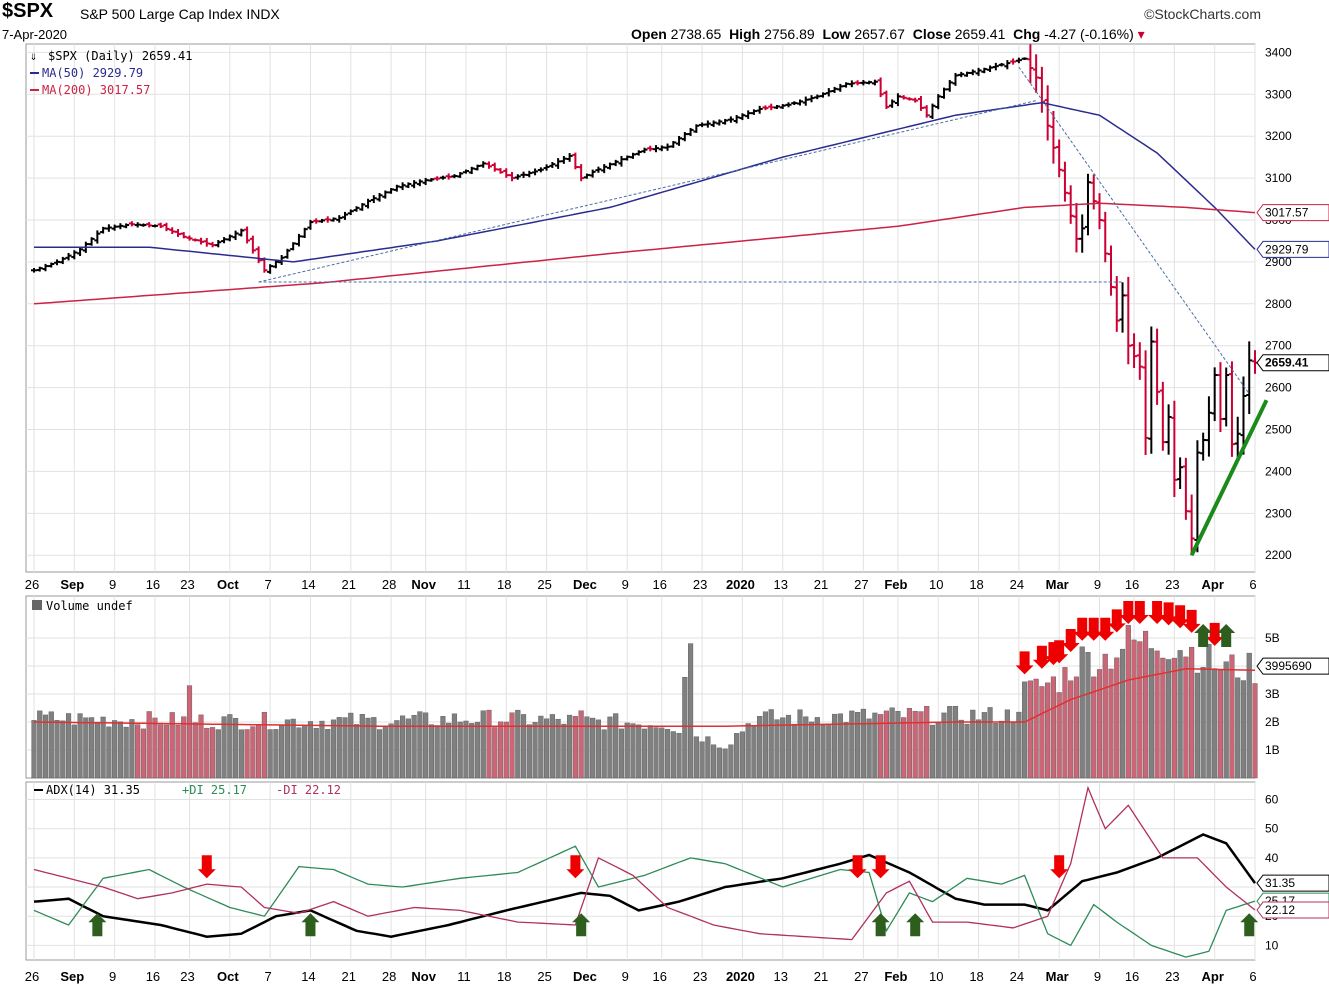 This screenshot has width=1329, height=990. Describe the element at coordinates (821, 584) in the screenshot. I see `x-tick-label-top: 21` at that location.